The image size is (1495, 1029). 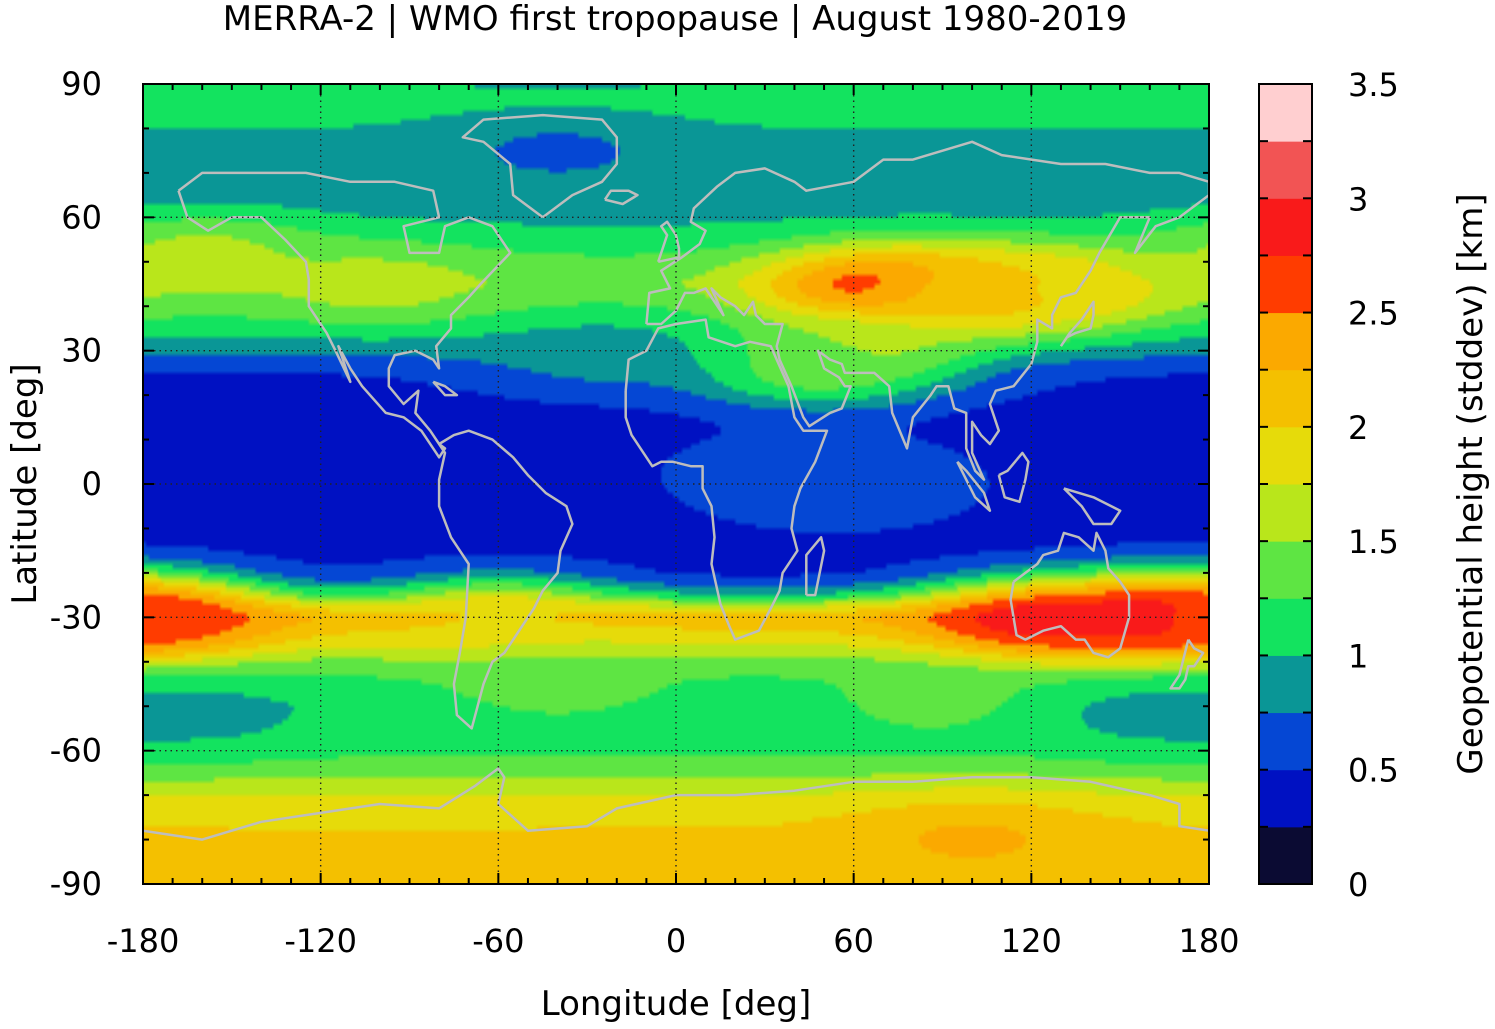 What do you see at coordinates (498, 941) in the screenshot?
I see `x-tick-label: -60` at bounding box center [498, 941].